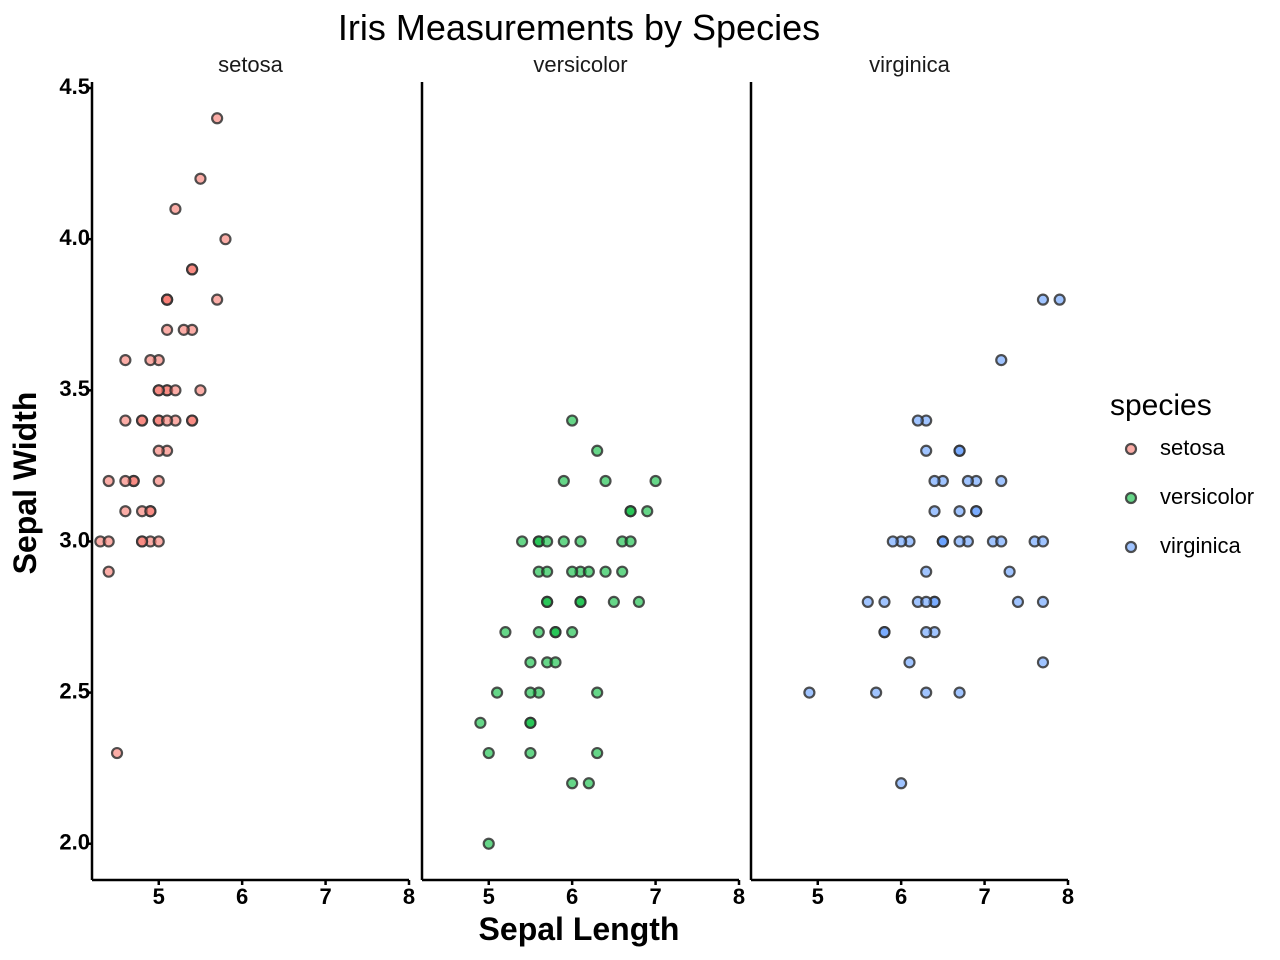  Describe the element at coordinates (579, 27) in the screenshot. I see `chart-title: Iris Measurements by Species` at that location.